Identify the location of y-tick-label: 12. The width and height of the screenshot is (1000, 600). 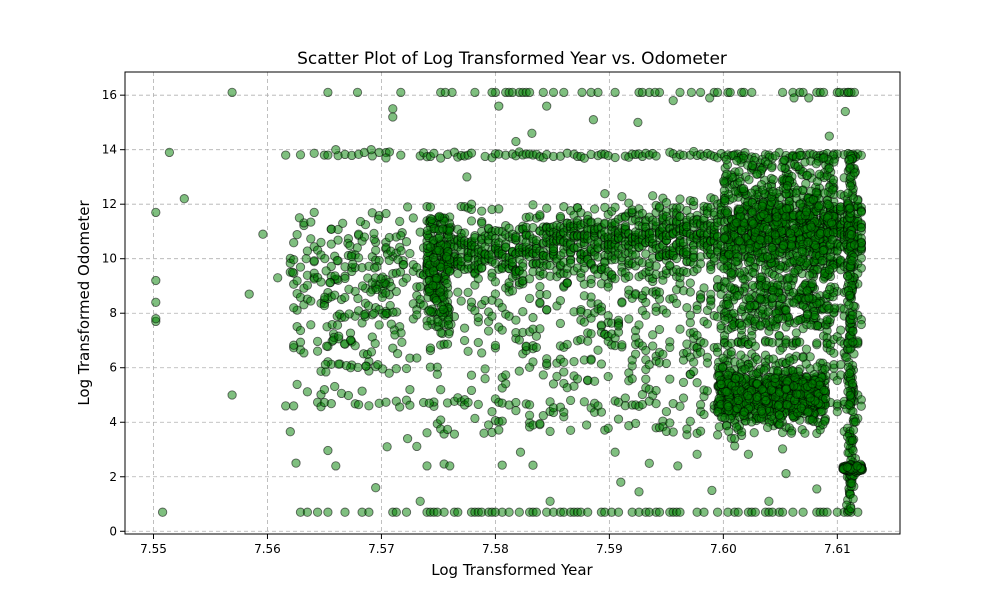
(109, 204).